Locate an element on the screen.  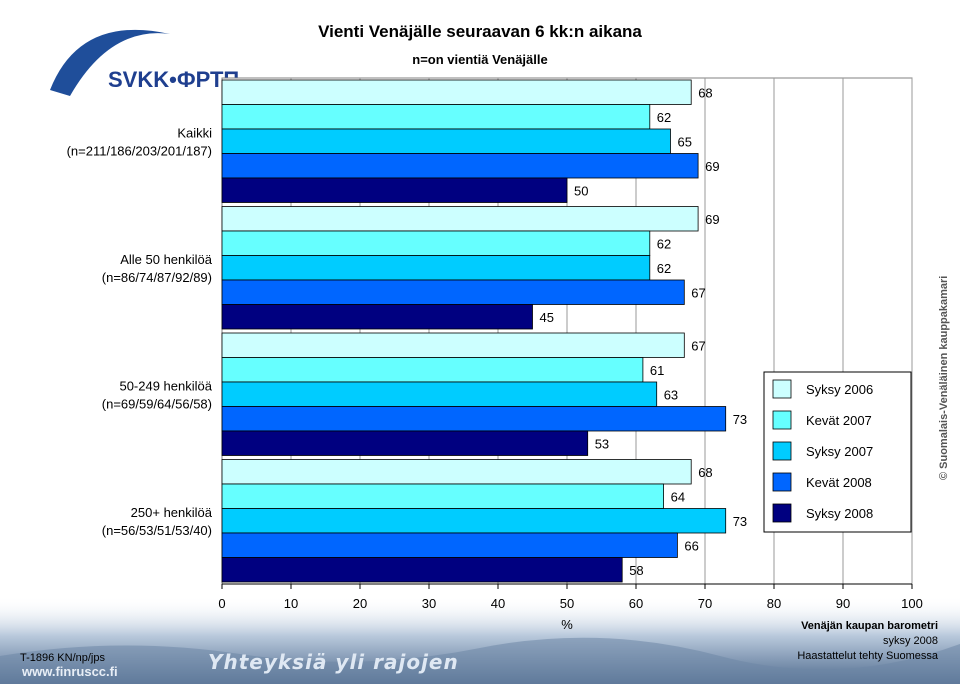
barometer-title: Venäjän kaupan barometri is located at coordinates (869, 626).